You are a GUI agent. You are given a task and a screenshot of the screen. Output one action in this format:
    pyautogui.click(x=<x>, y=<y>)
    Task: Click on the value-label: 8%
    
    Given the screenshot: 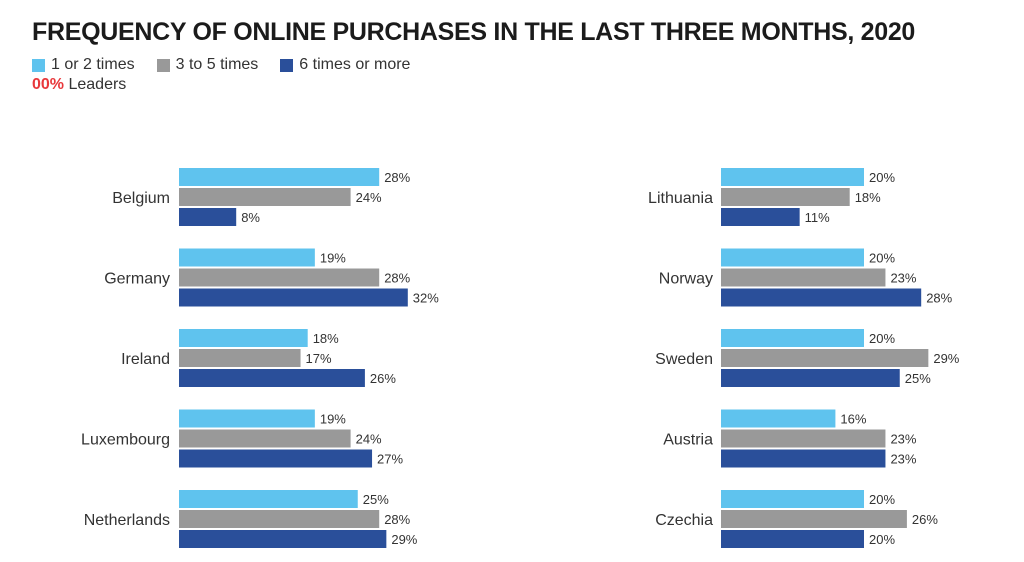 What is the action you would take?
    pyautogui.click(x=250, y=217)
    